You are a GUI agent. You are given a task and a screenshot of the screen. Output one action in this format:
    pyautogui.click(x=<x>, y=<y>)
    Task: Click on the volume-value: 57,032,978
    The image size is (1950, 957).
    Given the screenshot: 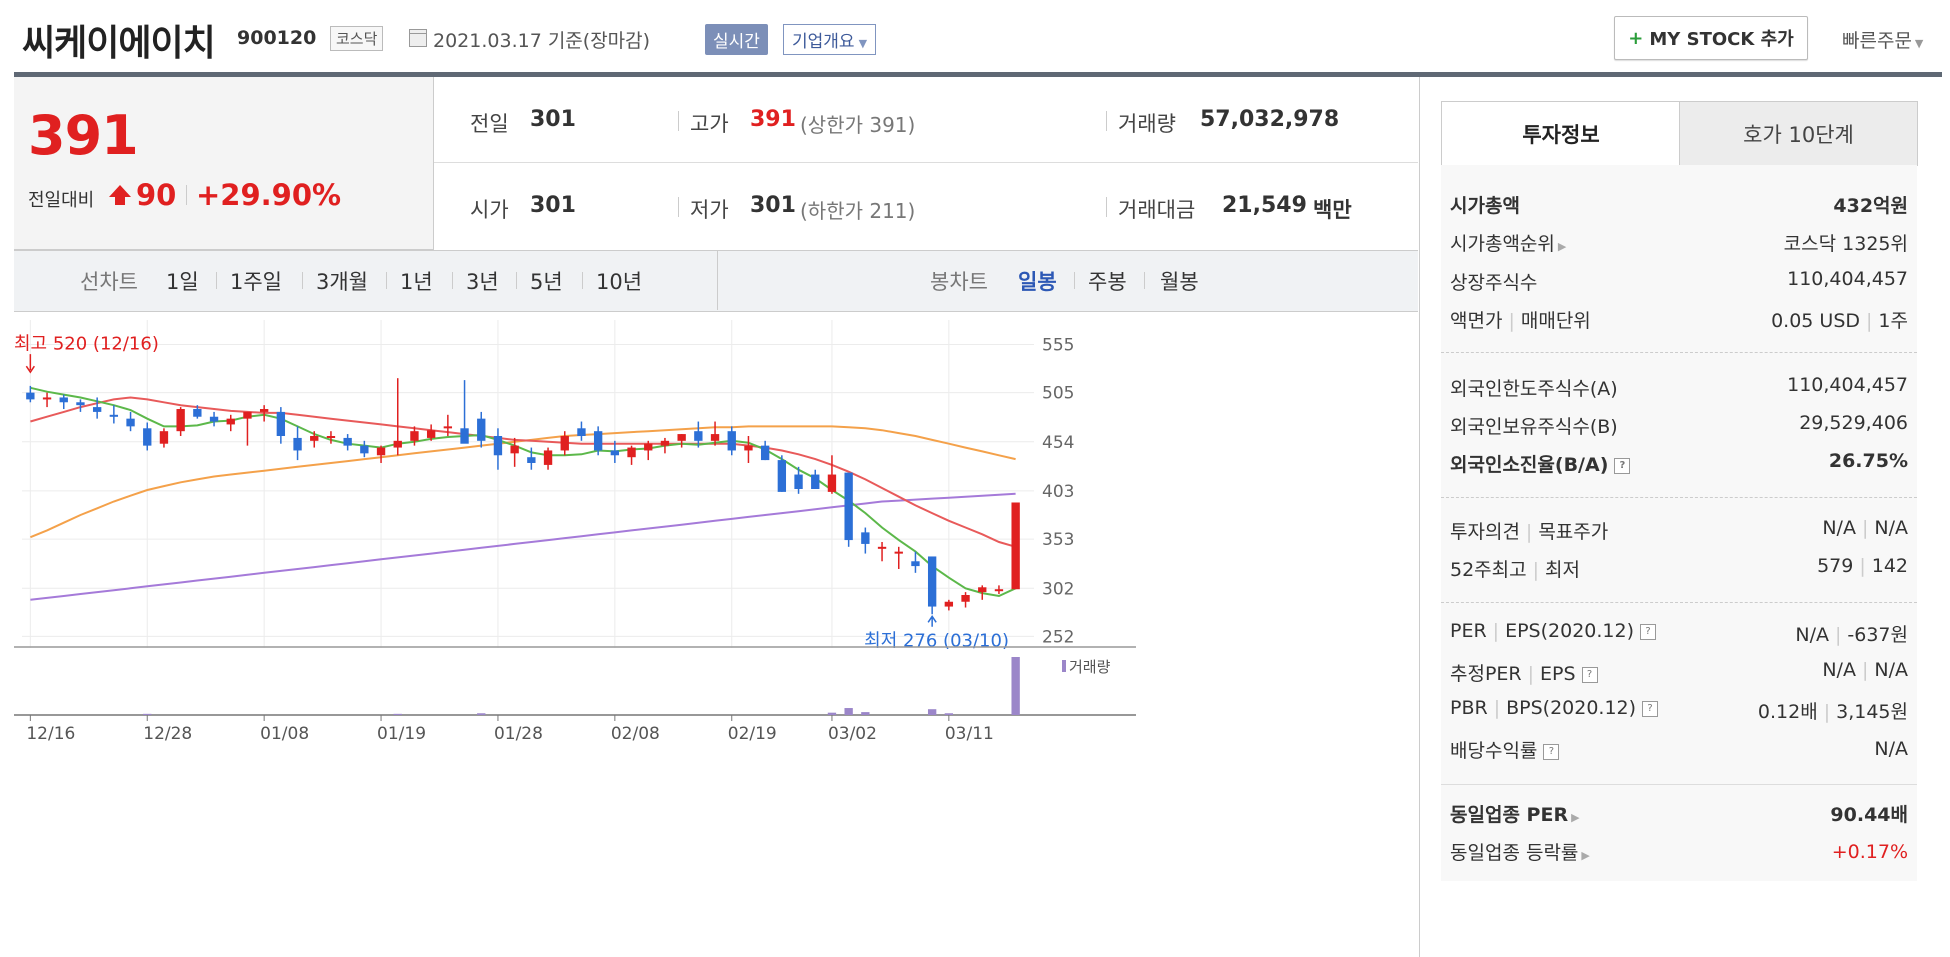 What is the action you would take?
    pyautogui.click(x=1270, y=119)
    